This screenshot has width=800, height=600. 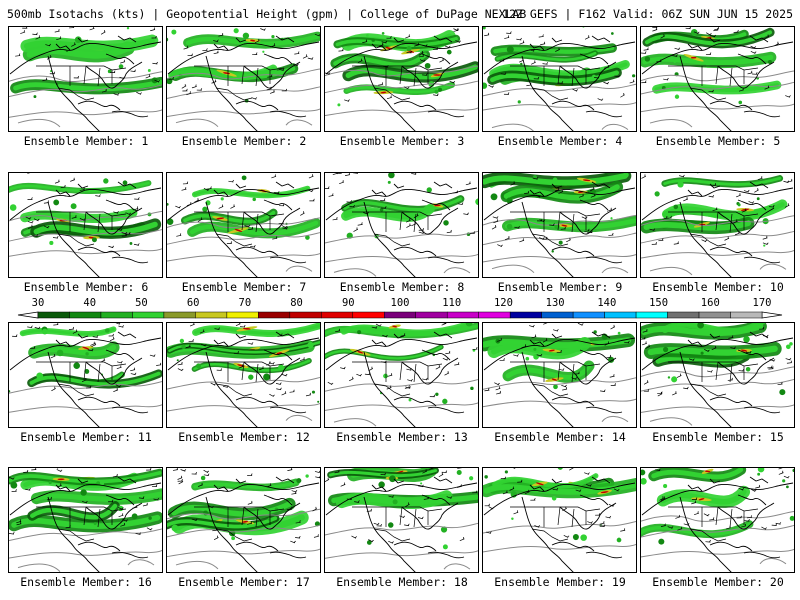 What do you see at coordinates (718, 141) in the screenshot?
I see `ensemble-member-label: Ensemble Member: 5` at bounding box center [718, 141].